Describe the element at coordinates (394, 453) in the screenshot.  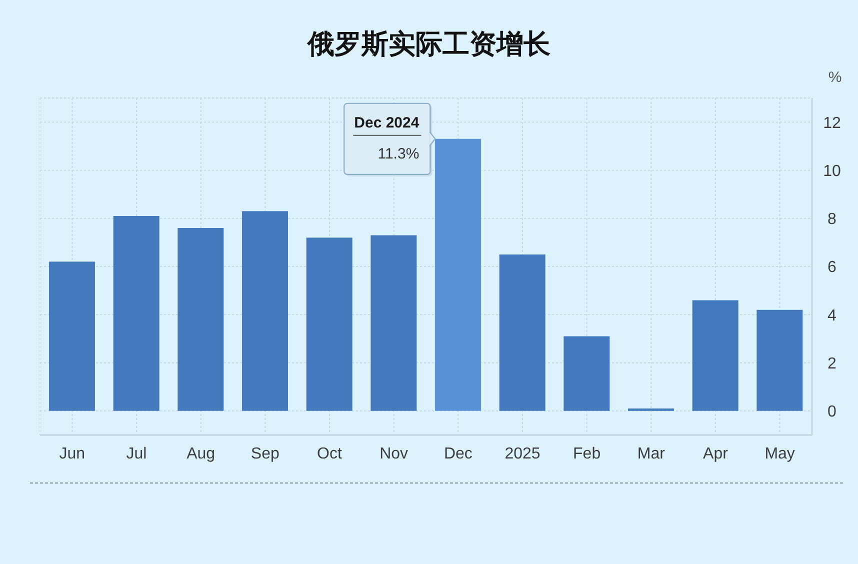
I see `x-tick-label: Nov` at that location.